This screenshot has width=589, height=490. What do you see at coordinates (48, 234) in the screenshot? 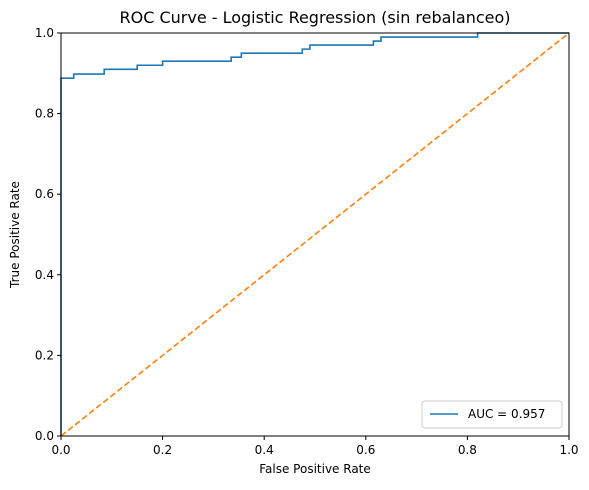
I see `y-axis: 0.0 0.2 0.4 0.6 0.8 1.0` at bounding box center [48, 234].